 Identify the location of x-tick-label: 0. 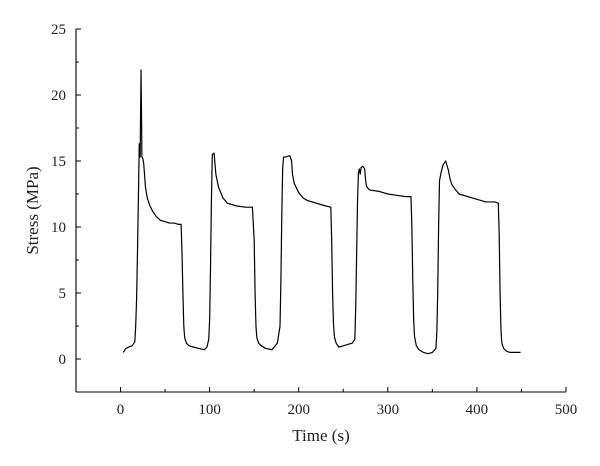
(121, 410).